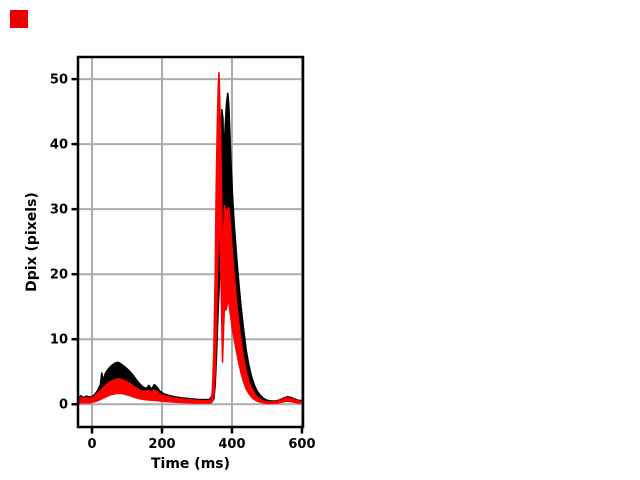 This screenshot has height=480, width=640. I want to click on red-square-marker, so click(19, 19).